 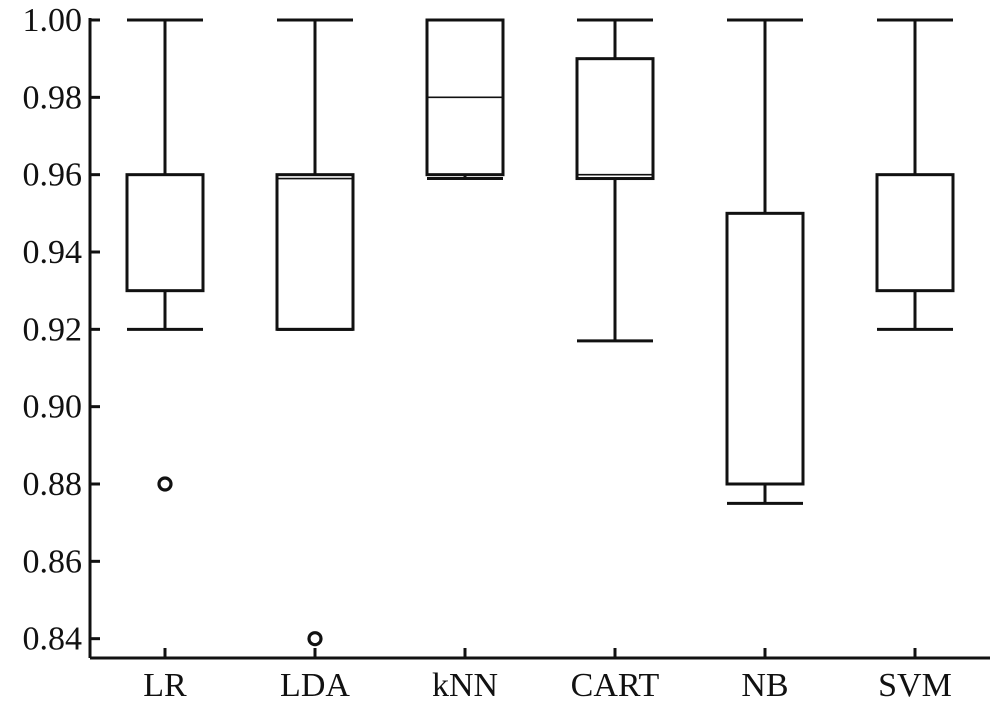 What do you see at coordinates (315, 332) in the screenshot?
I see `box-lda` at bounding box center [315, 332].